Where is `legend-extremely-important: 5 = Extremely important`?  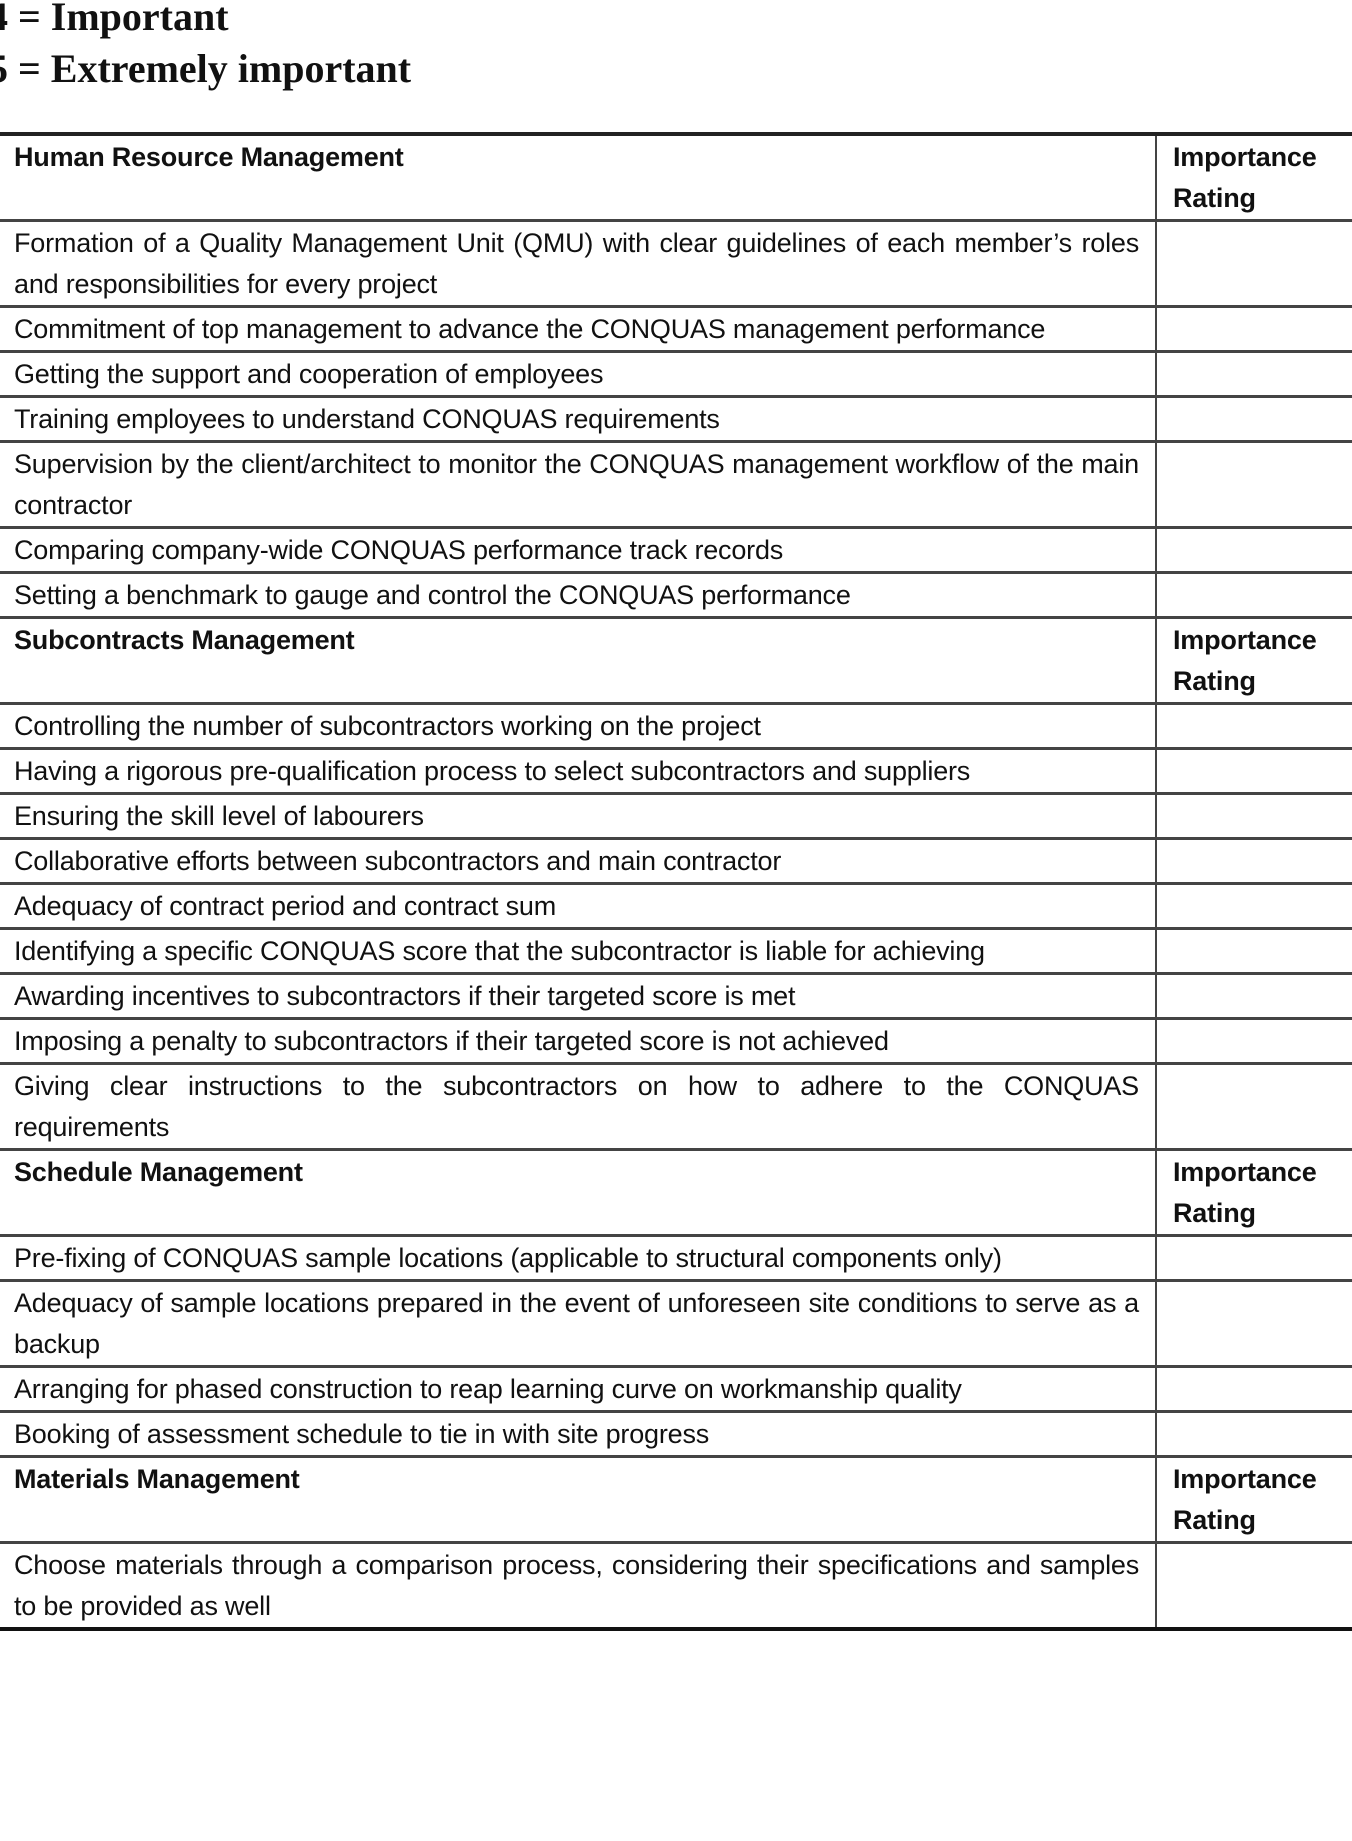 legend-extremely-important: 5 = Extremely important is located at coordinates (206, 68).